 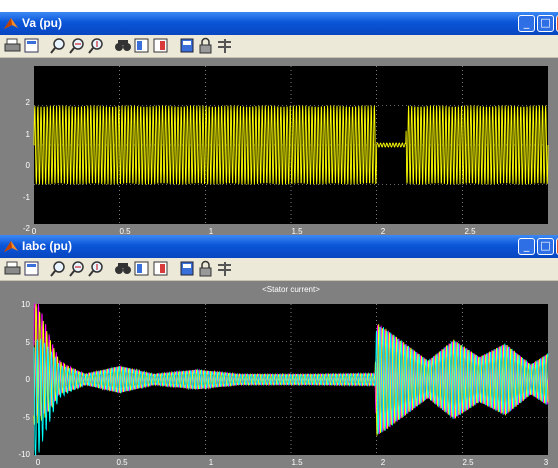 What do you see at coordinates (546, 462) in the screenshot?
I see `x-tick: 3` at bounding box center [546, 462].